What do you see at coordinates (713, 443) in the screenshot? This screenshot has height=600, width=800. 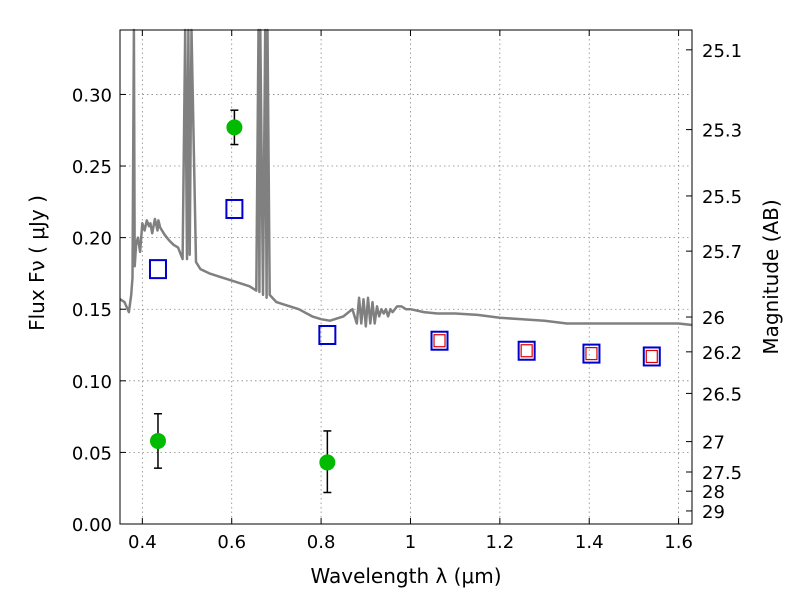 I see `mag-tick-label: 27` at bounding box center [713, 443].